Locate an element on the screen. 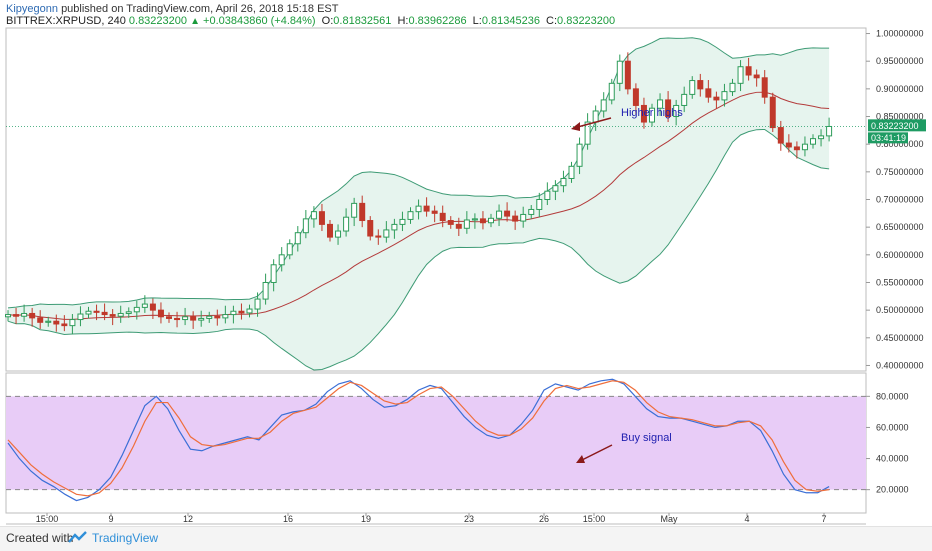 The height and width of the screenshot is (551, 932). author-link: Kipyegonn is located at coordinates (32, 9).